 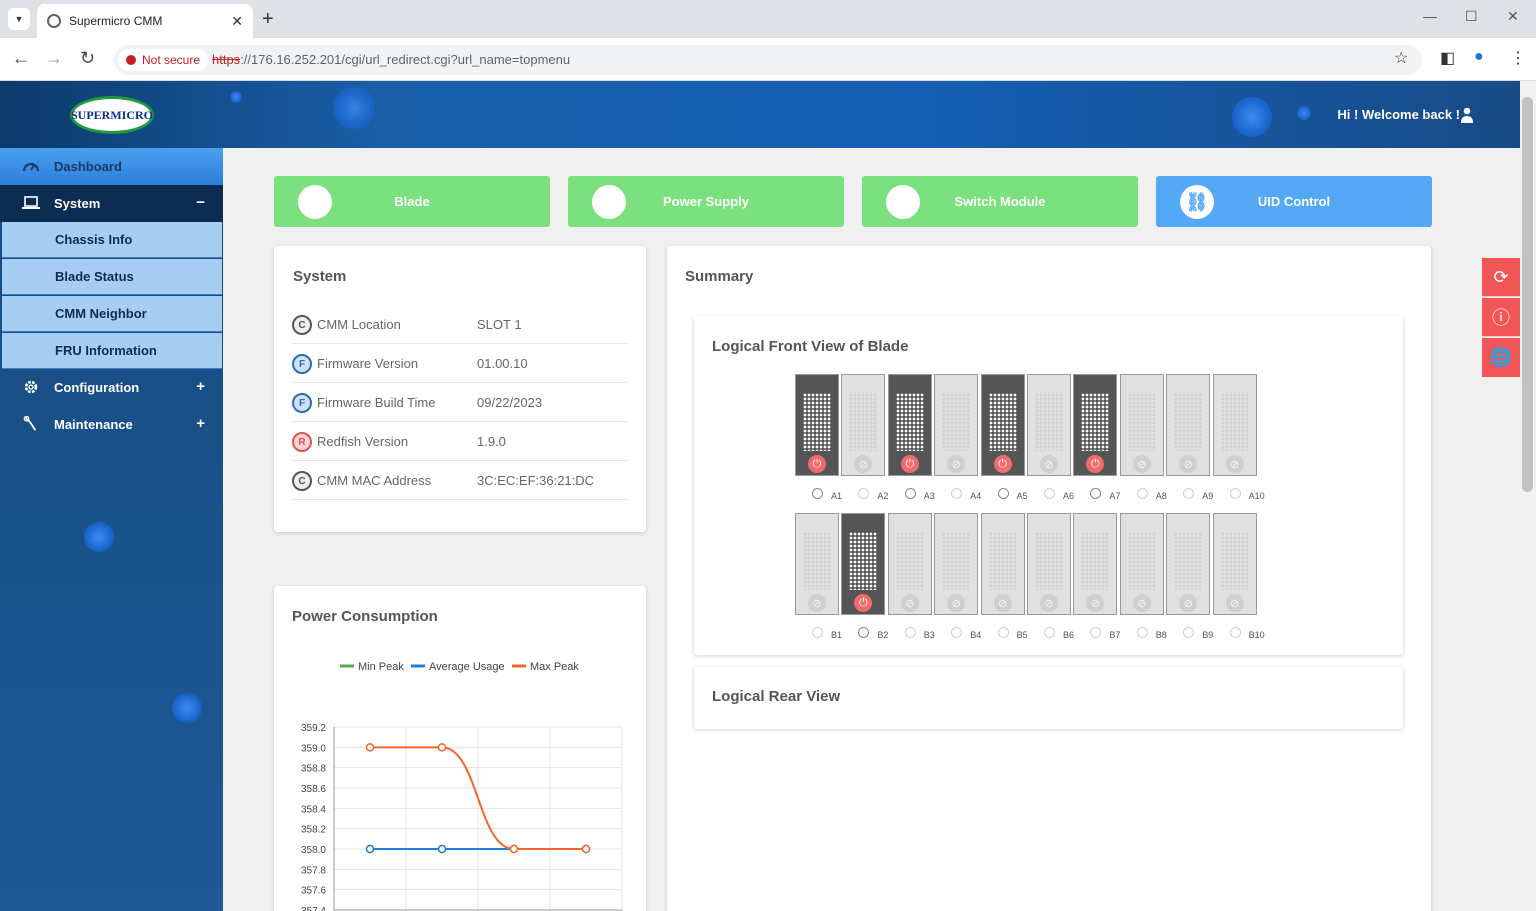 What do you see at coordinates (864, 632) in the screenshot?
I see `blade-radio-b2` at bounding box center [864, 632].